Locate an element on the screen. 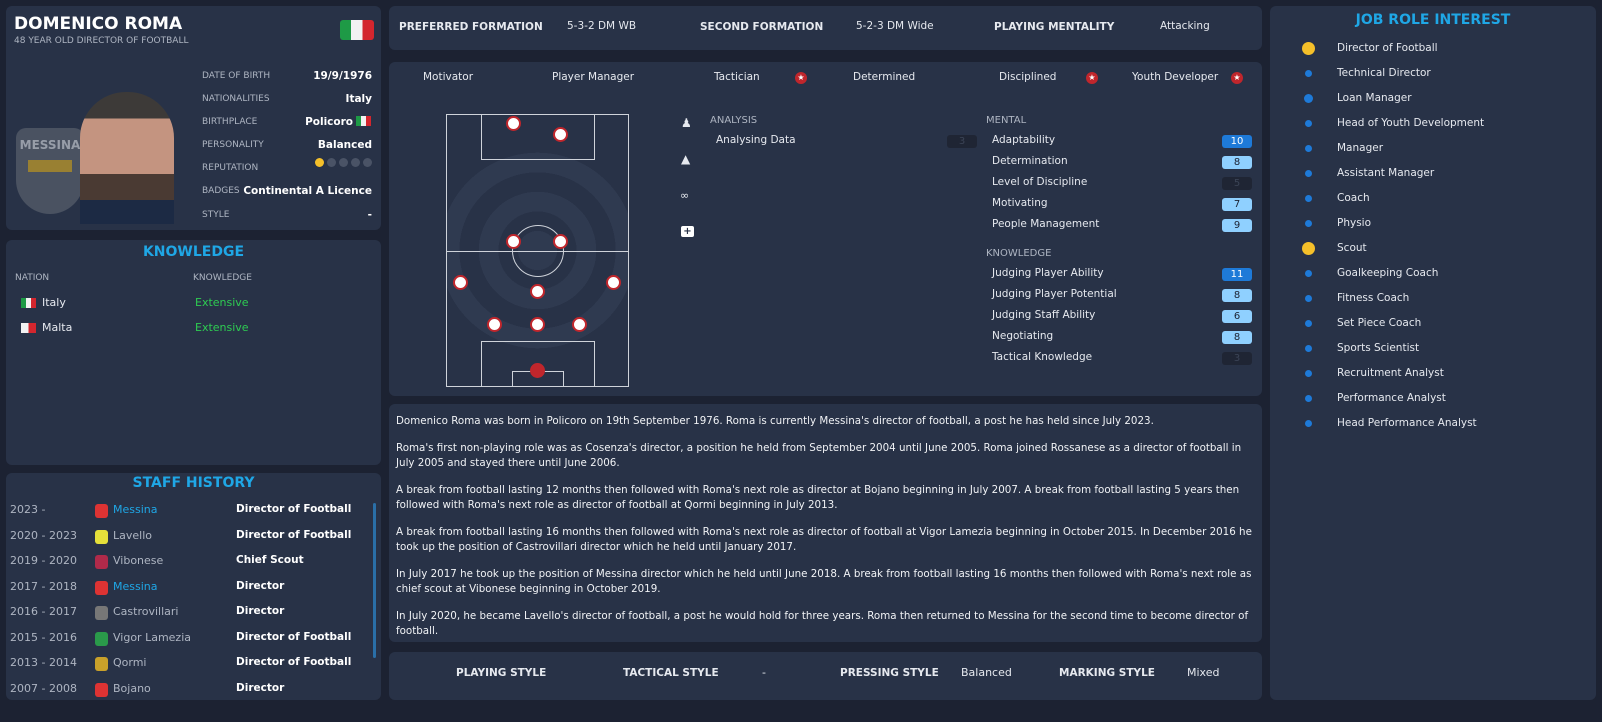 The width and height of the screenshot is (1602, 722). history-row: 2017 - 2018 Messina Director is located at coordinates (193, 590).